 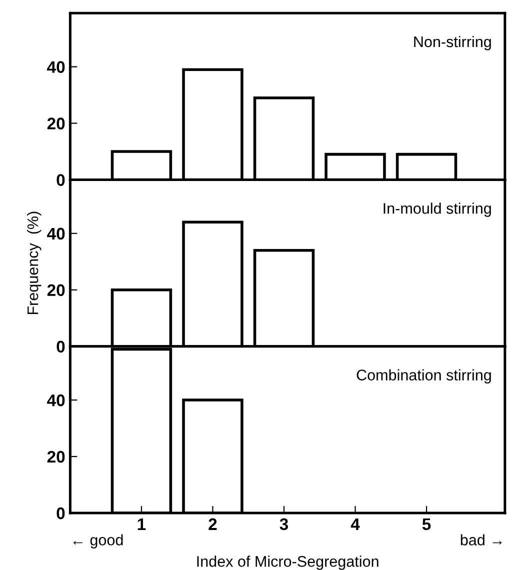 What do you see at coordinates (452, 43) in the screenshot?
I see `text: Non-stirring` at bounding box center [452, 43].